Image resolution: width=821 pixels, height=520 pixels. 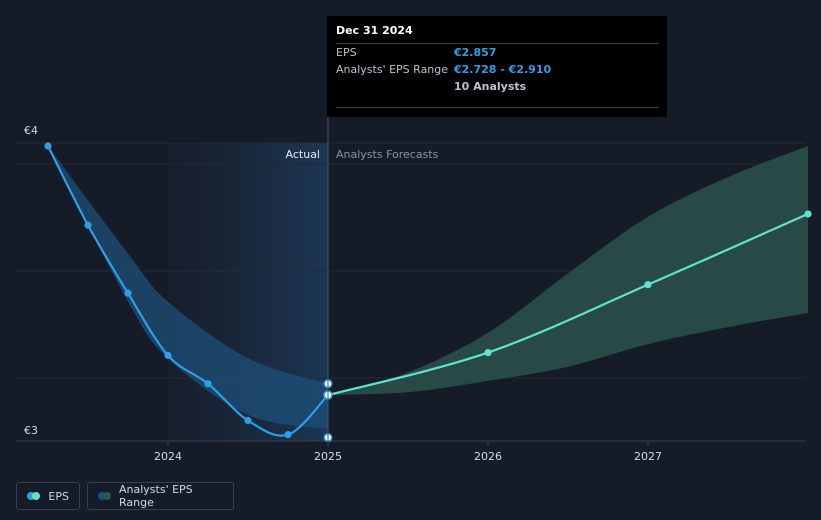 I want to click on x-tick-label: 2026, so click(x=488, y=456).